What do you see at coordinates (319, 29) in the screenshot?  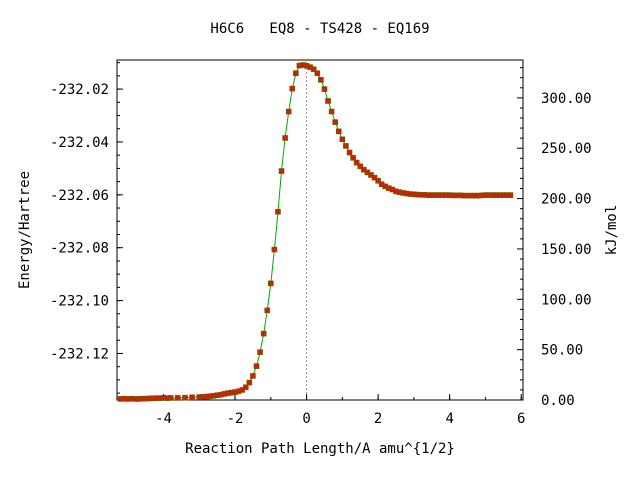 I see `chart-title: H6C6 EQ8 - TS428 - EQ169` at bounding box center [319, 29].